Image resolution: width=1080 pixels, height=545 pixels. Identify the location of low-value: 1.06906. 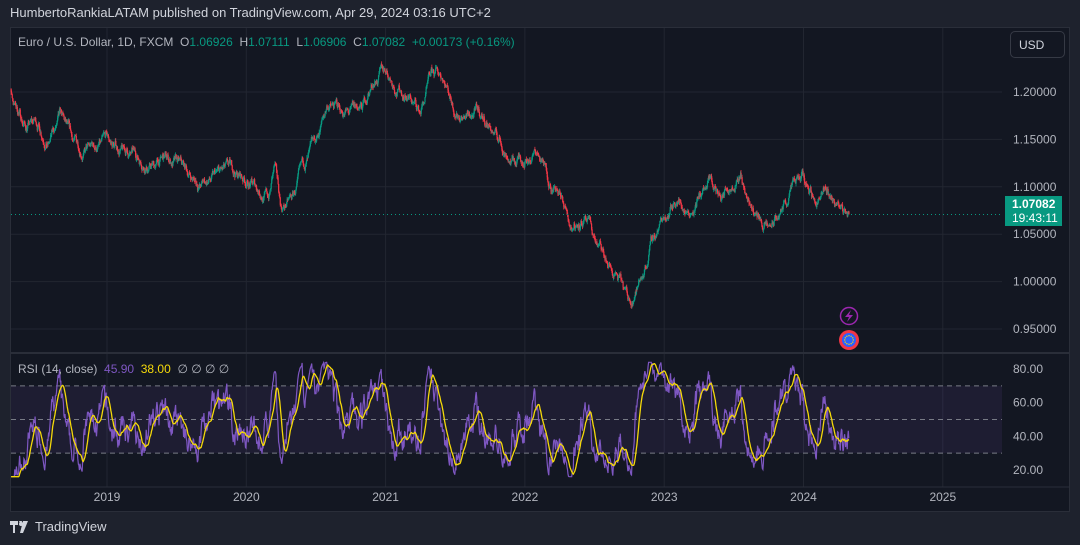
(325, 42).